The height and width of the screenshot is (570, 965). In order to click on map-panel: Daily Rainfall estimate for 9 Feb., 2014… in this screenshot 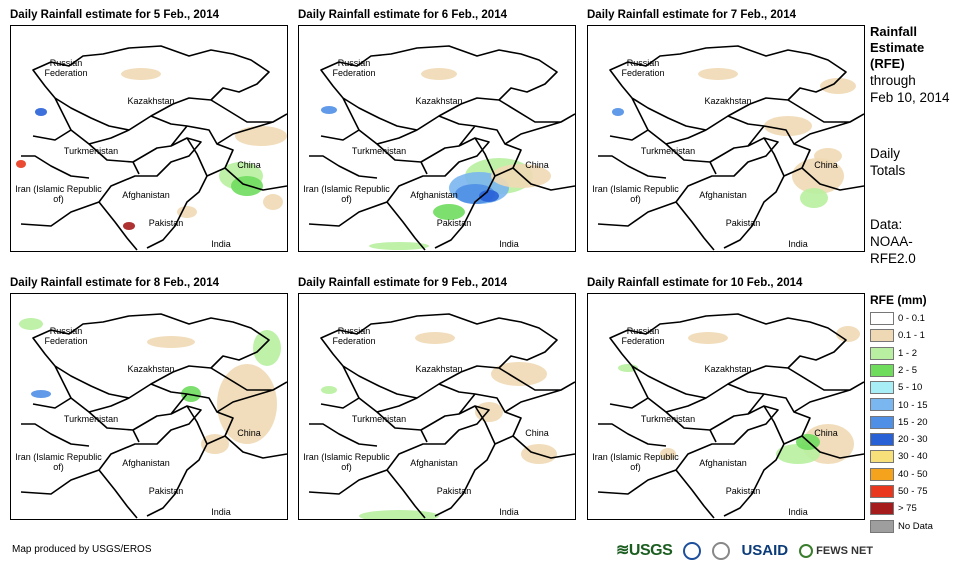, I will do `click(437, 398)`.